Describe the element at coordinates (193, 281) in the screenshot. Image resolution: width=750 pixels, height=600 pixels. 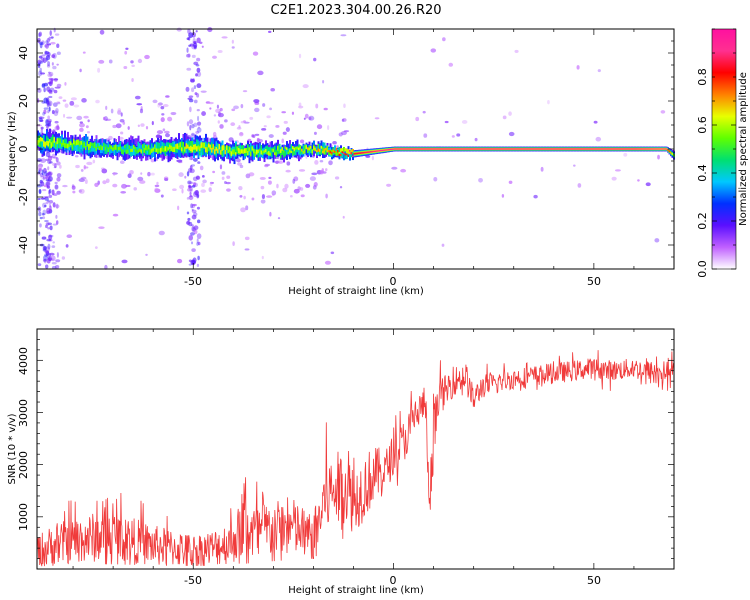
I see `heatmap-tick-x-minus50: -50` at that location.